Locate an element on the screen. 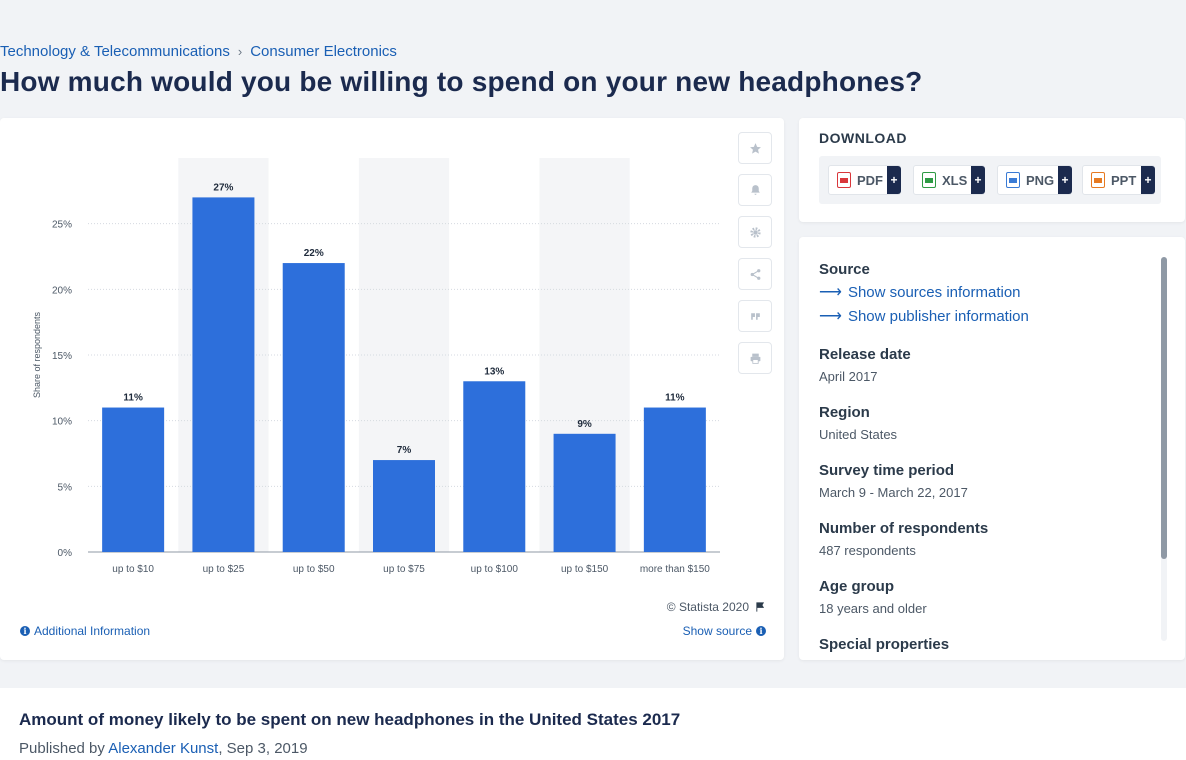 Image resolution: width=1186 pixels, height=760 pixels. y-tick-label: 10% is located at coordinates (62, 422).